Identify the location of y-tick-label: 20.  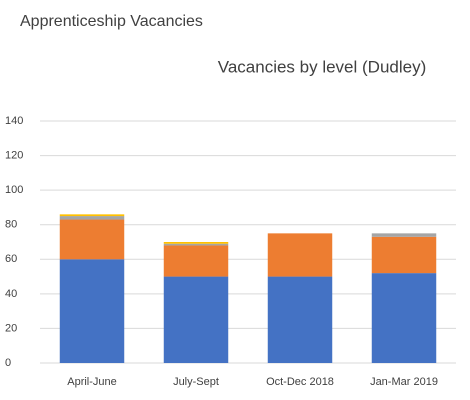
(11, 328).